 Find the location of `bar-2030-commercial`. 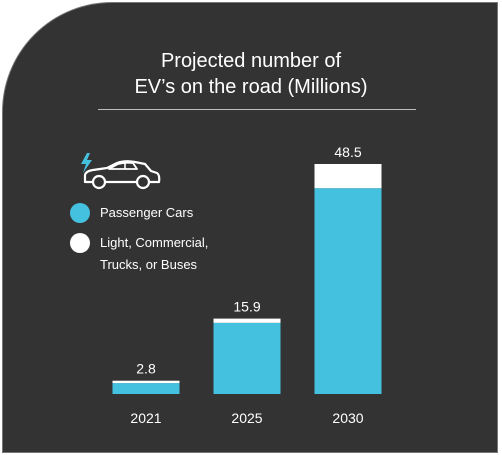

bar-2030-commercial is located at coordinates (348, 176).